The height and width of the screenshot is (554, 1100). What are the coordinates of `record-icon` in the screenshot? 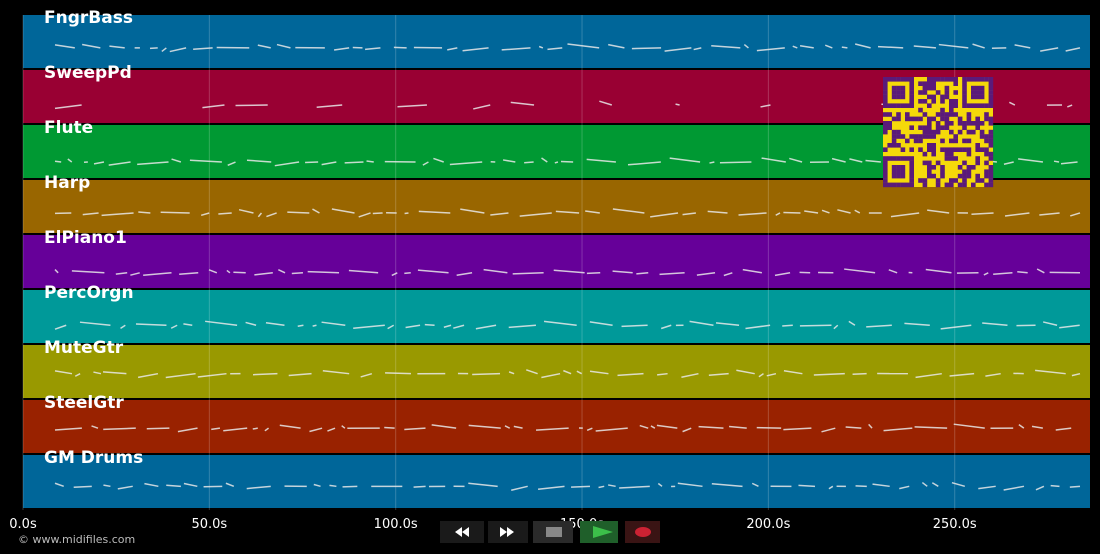 It's located at (643, 532).